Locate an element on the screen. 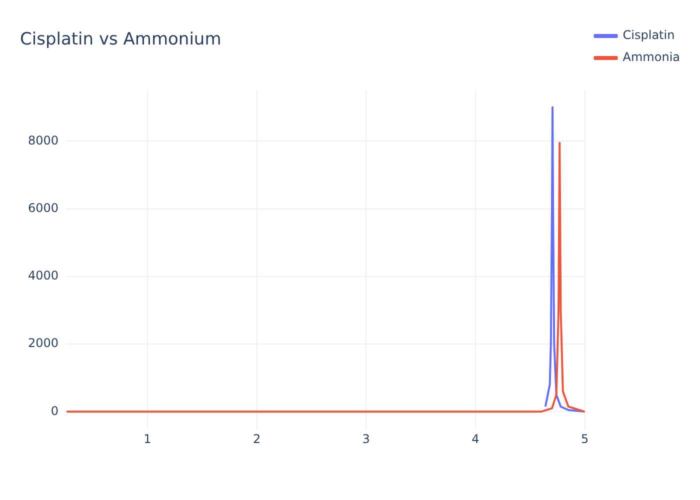 This screenshot has height=500, width=700. x-tick-label: 3 is located at coordinates (366, 439).